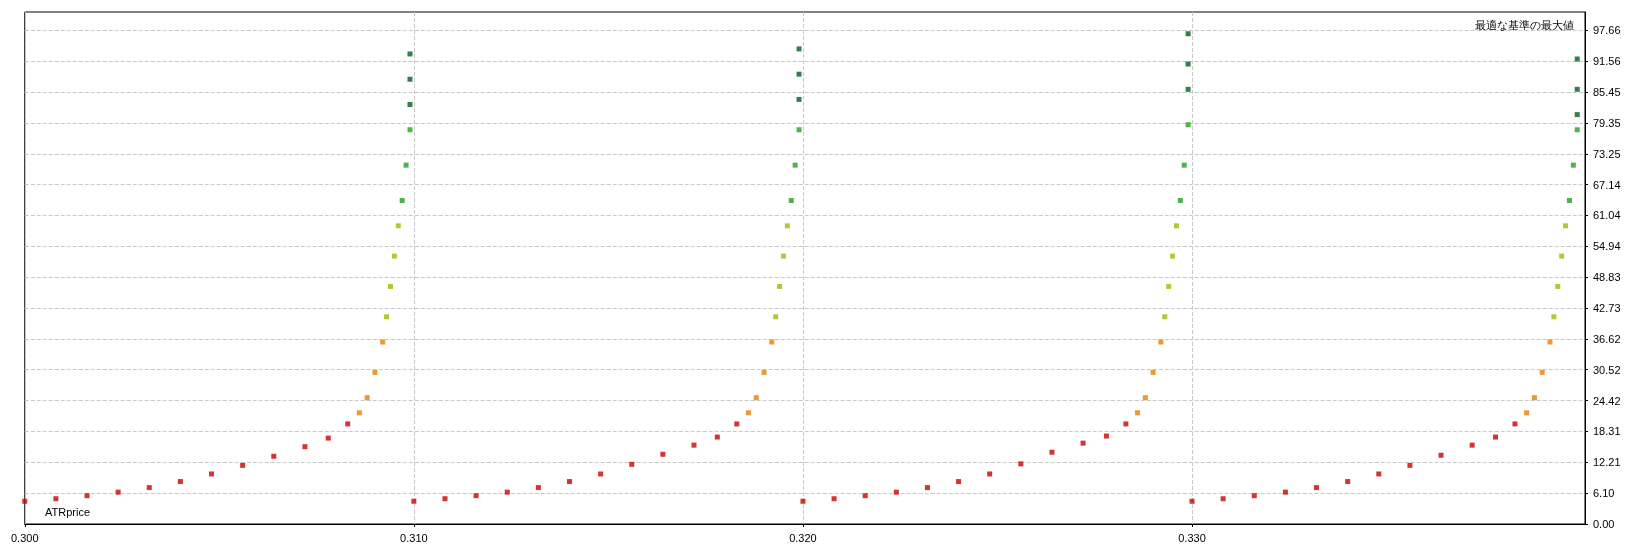 This screenshot has width=1637, height=552. What do you see at coordinates (1607, 246) in the screenshot?
I see `y-tick-label: 54.94` at bounding box center [1607, 246].